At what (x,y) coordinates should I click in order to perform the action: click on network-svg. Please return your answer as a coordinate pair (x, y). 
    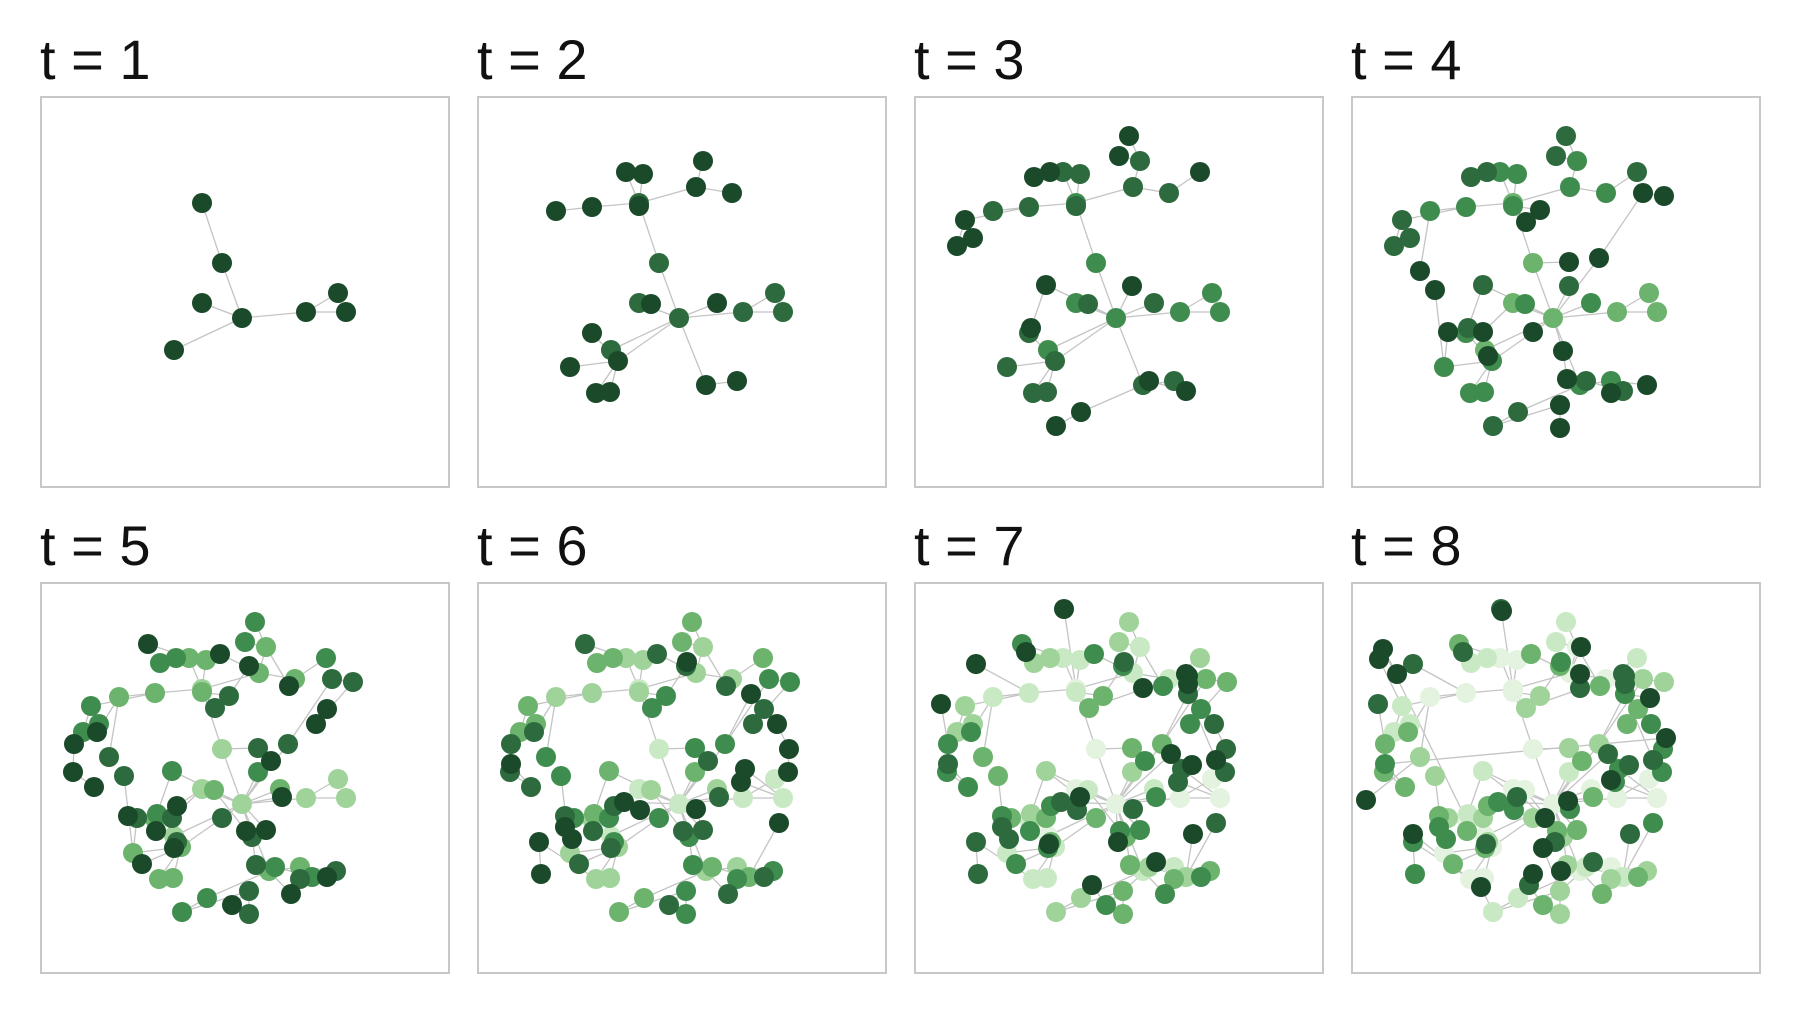
    Looking at the image, I should click on (1529, 282).